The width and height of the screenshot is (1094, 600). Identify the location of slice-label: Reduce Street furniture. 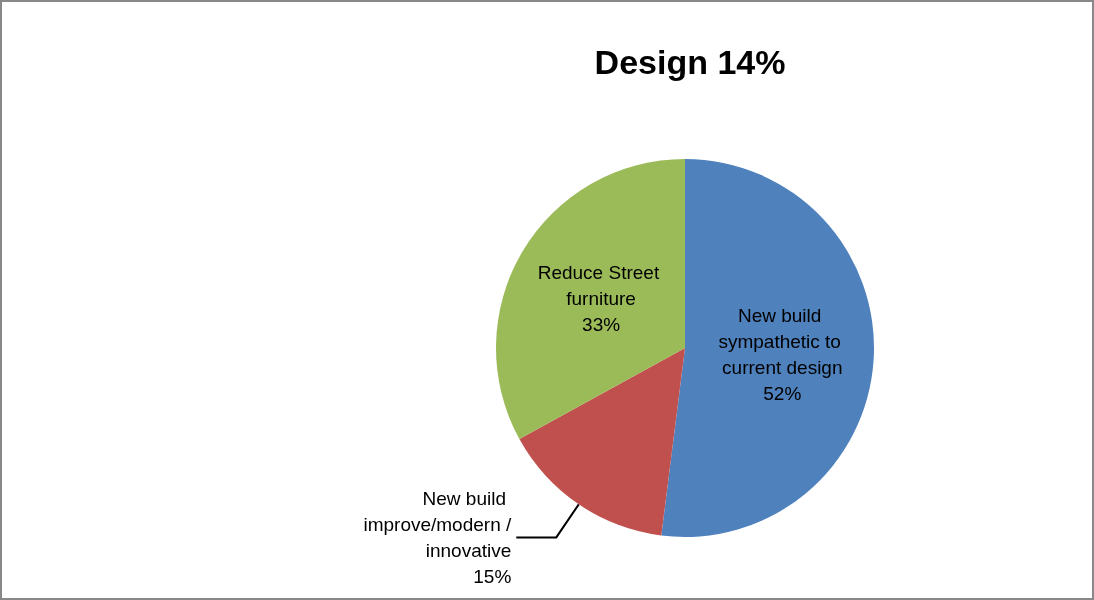
(601, 285).